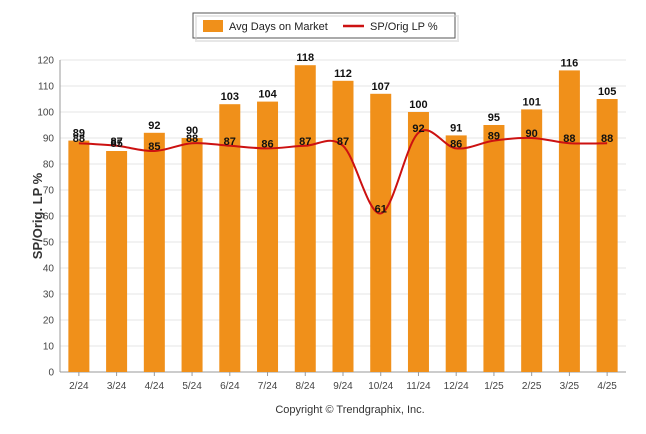 The image size is (646, 434). Describe the element at coordinates (380, 386) in the screenshot. I see `x-tick-label: 10/24` at that location.